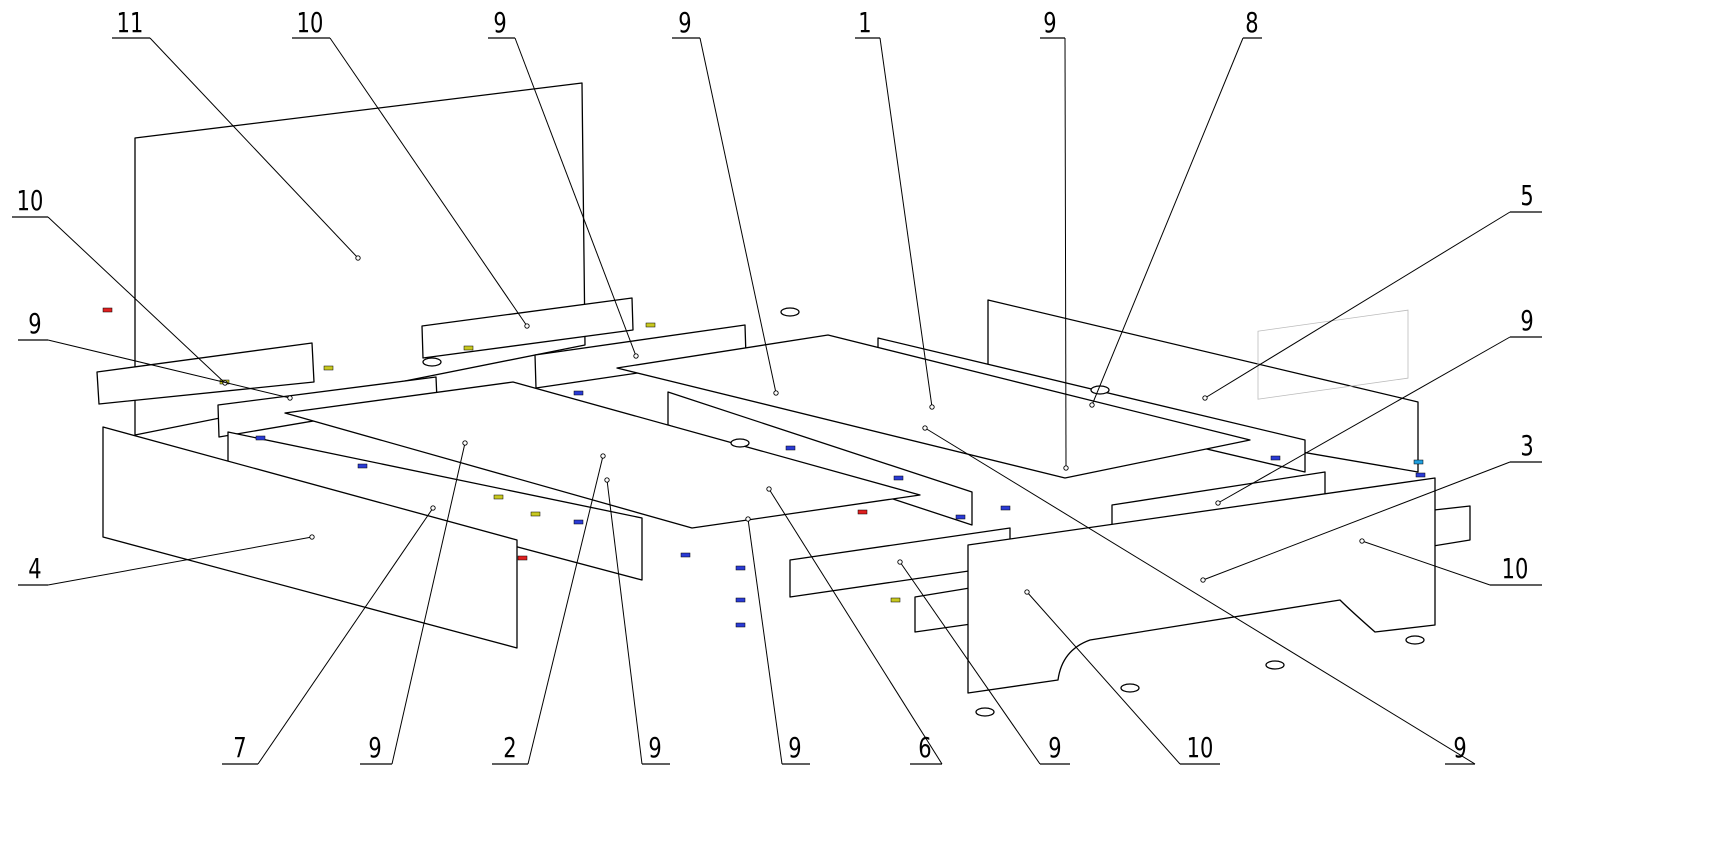 The width and height of the screenshot is (1715, 842). What do you see at coordinates (1201, 585) in the screenshot?
I see `footboard-panel` at bounding box center [1201, 585].